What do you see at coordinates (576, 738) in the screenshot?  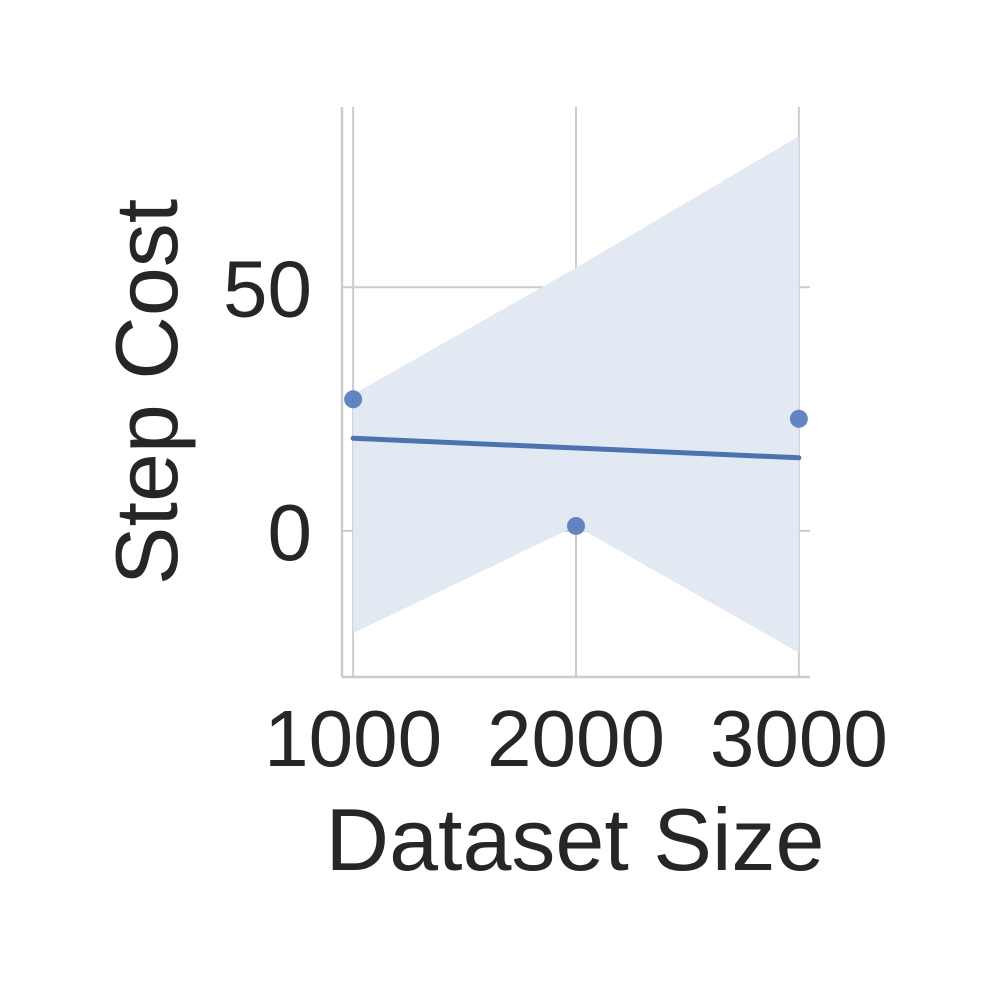 I see `x-tick-label: 2000` at bounding box center [576, 738].